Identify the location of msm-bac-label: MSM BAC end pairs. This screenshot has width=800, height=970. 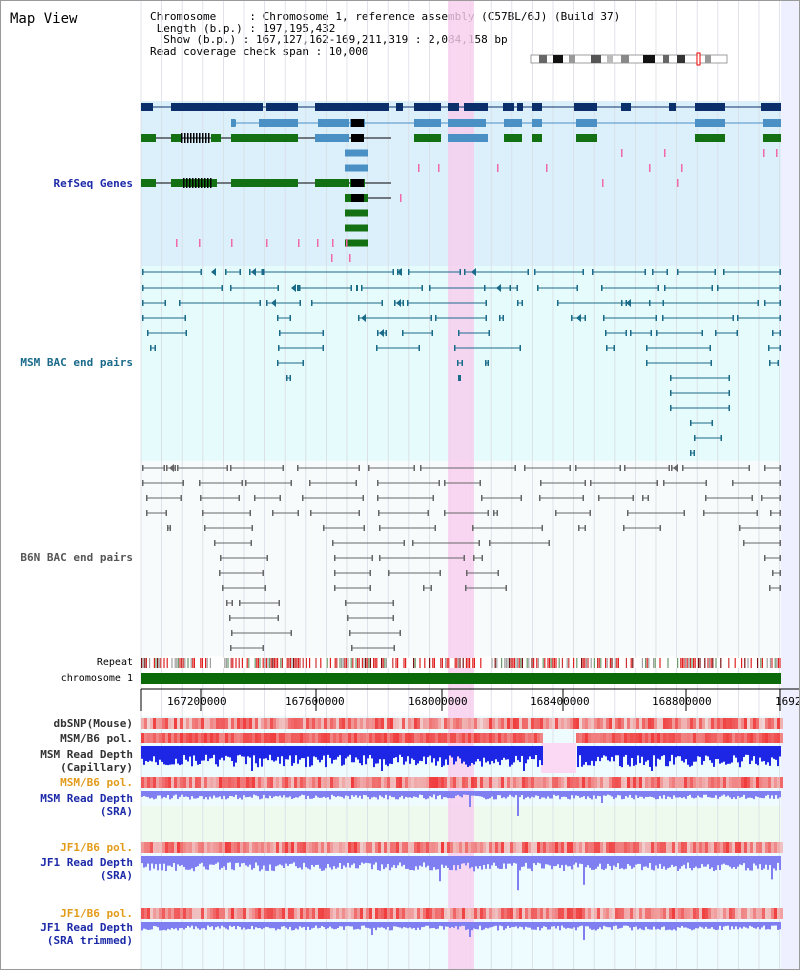
(76, 362).